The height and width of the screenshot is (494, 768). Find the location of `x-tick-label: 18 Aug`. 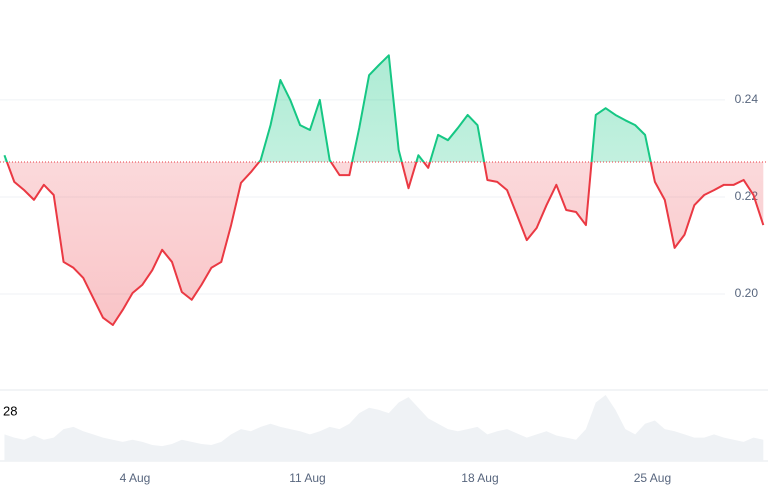

x-tick-label: 18 Aug is located at coordinates (479, 478).